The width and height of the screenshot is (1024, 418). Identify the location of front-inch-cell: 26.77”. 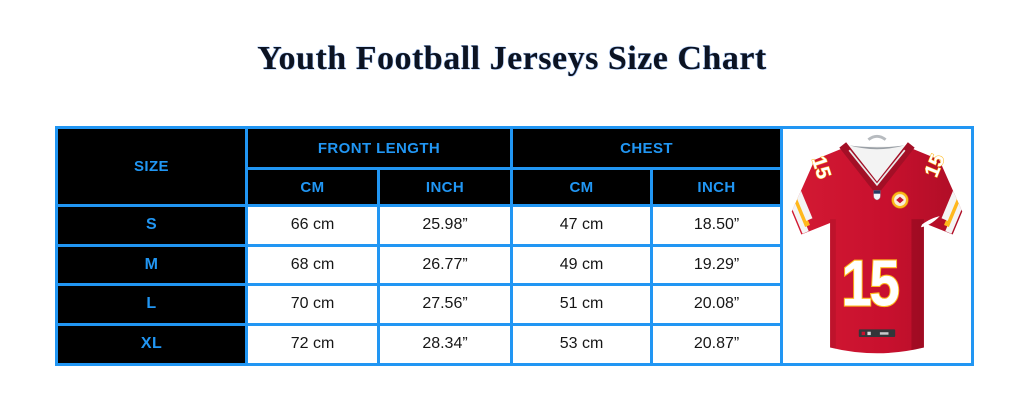
(445, 264).